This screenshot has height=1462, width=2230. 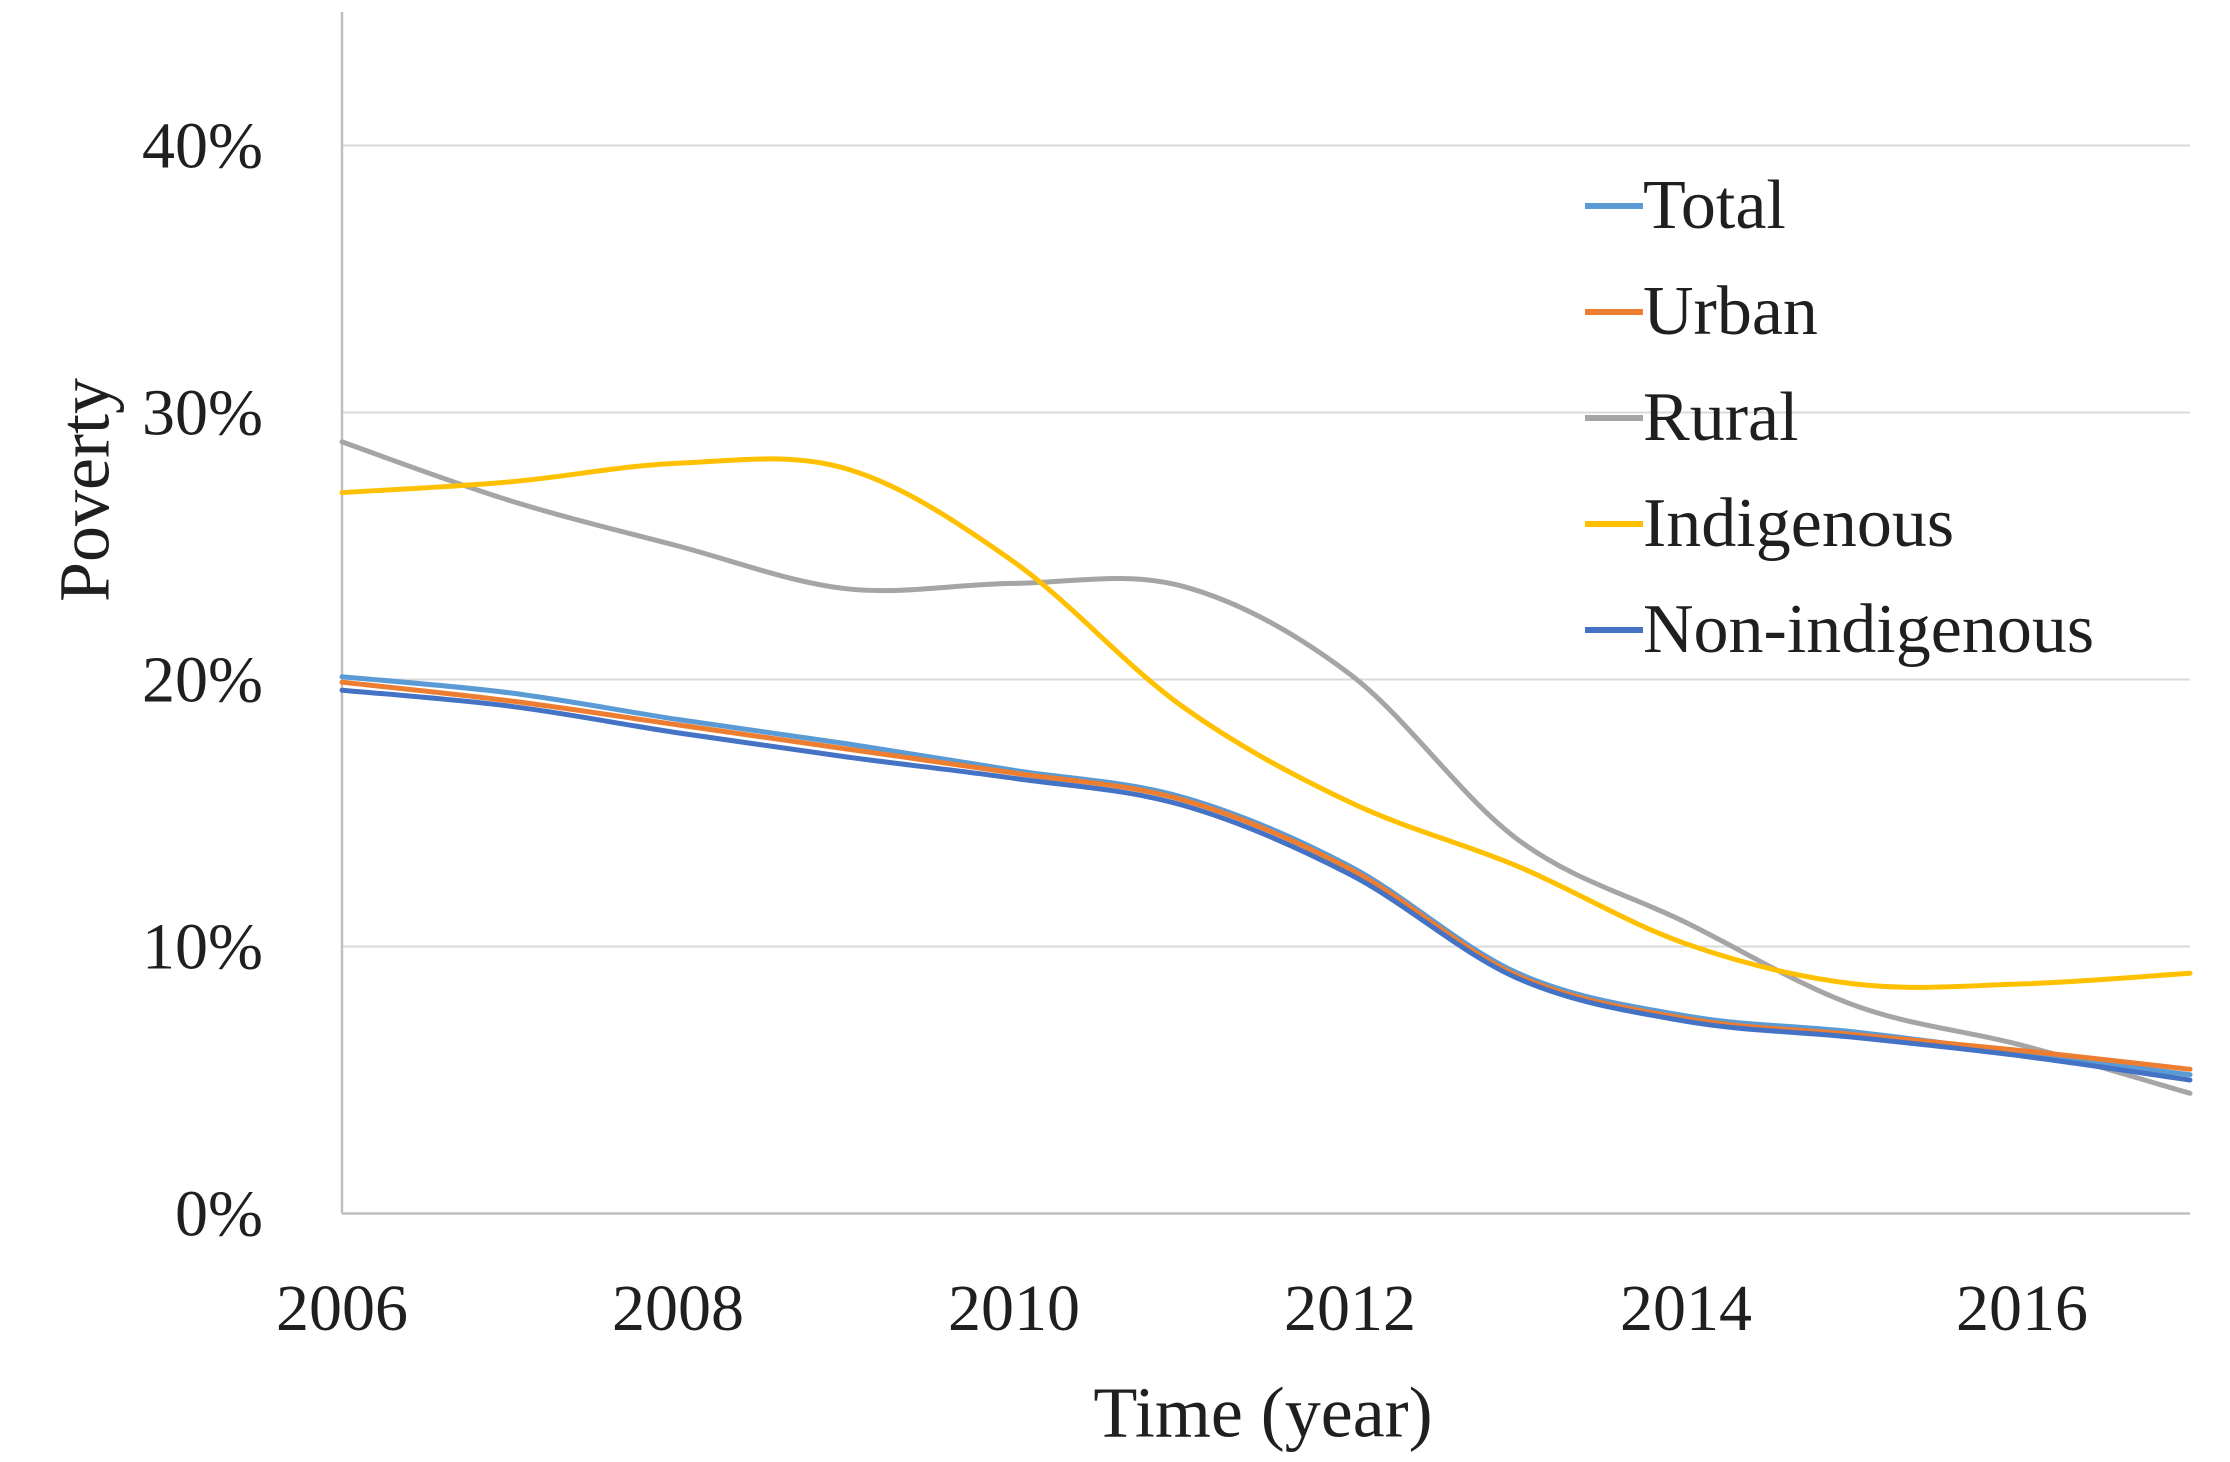 What do you see at coordinates (1714, 205) in the screenshot?
I see `legend-label-total: Total` at bounding box center [1714, 205].